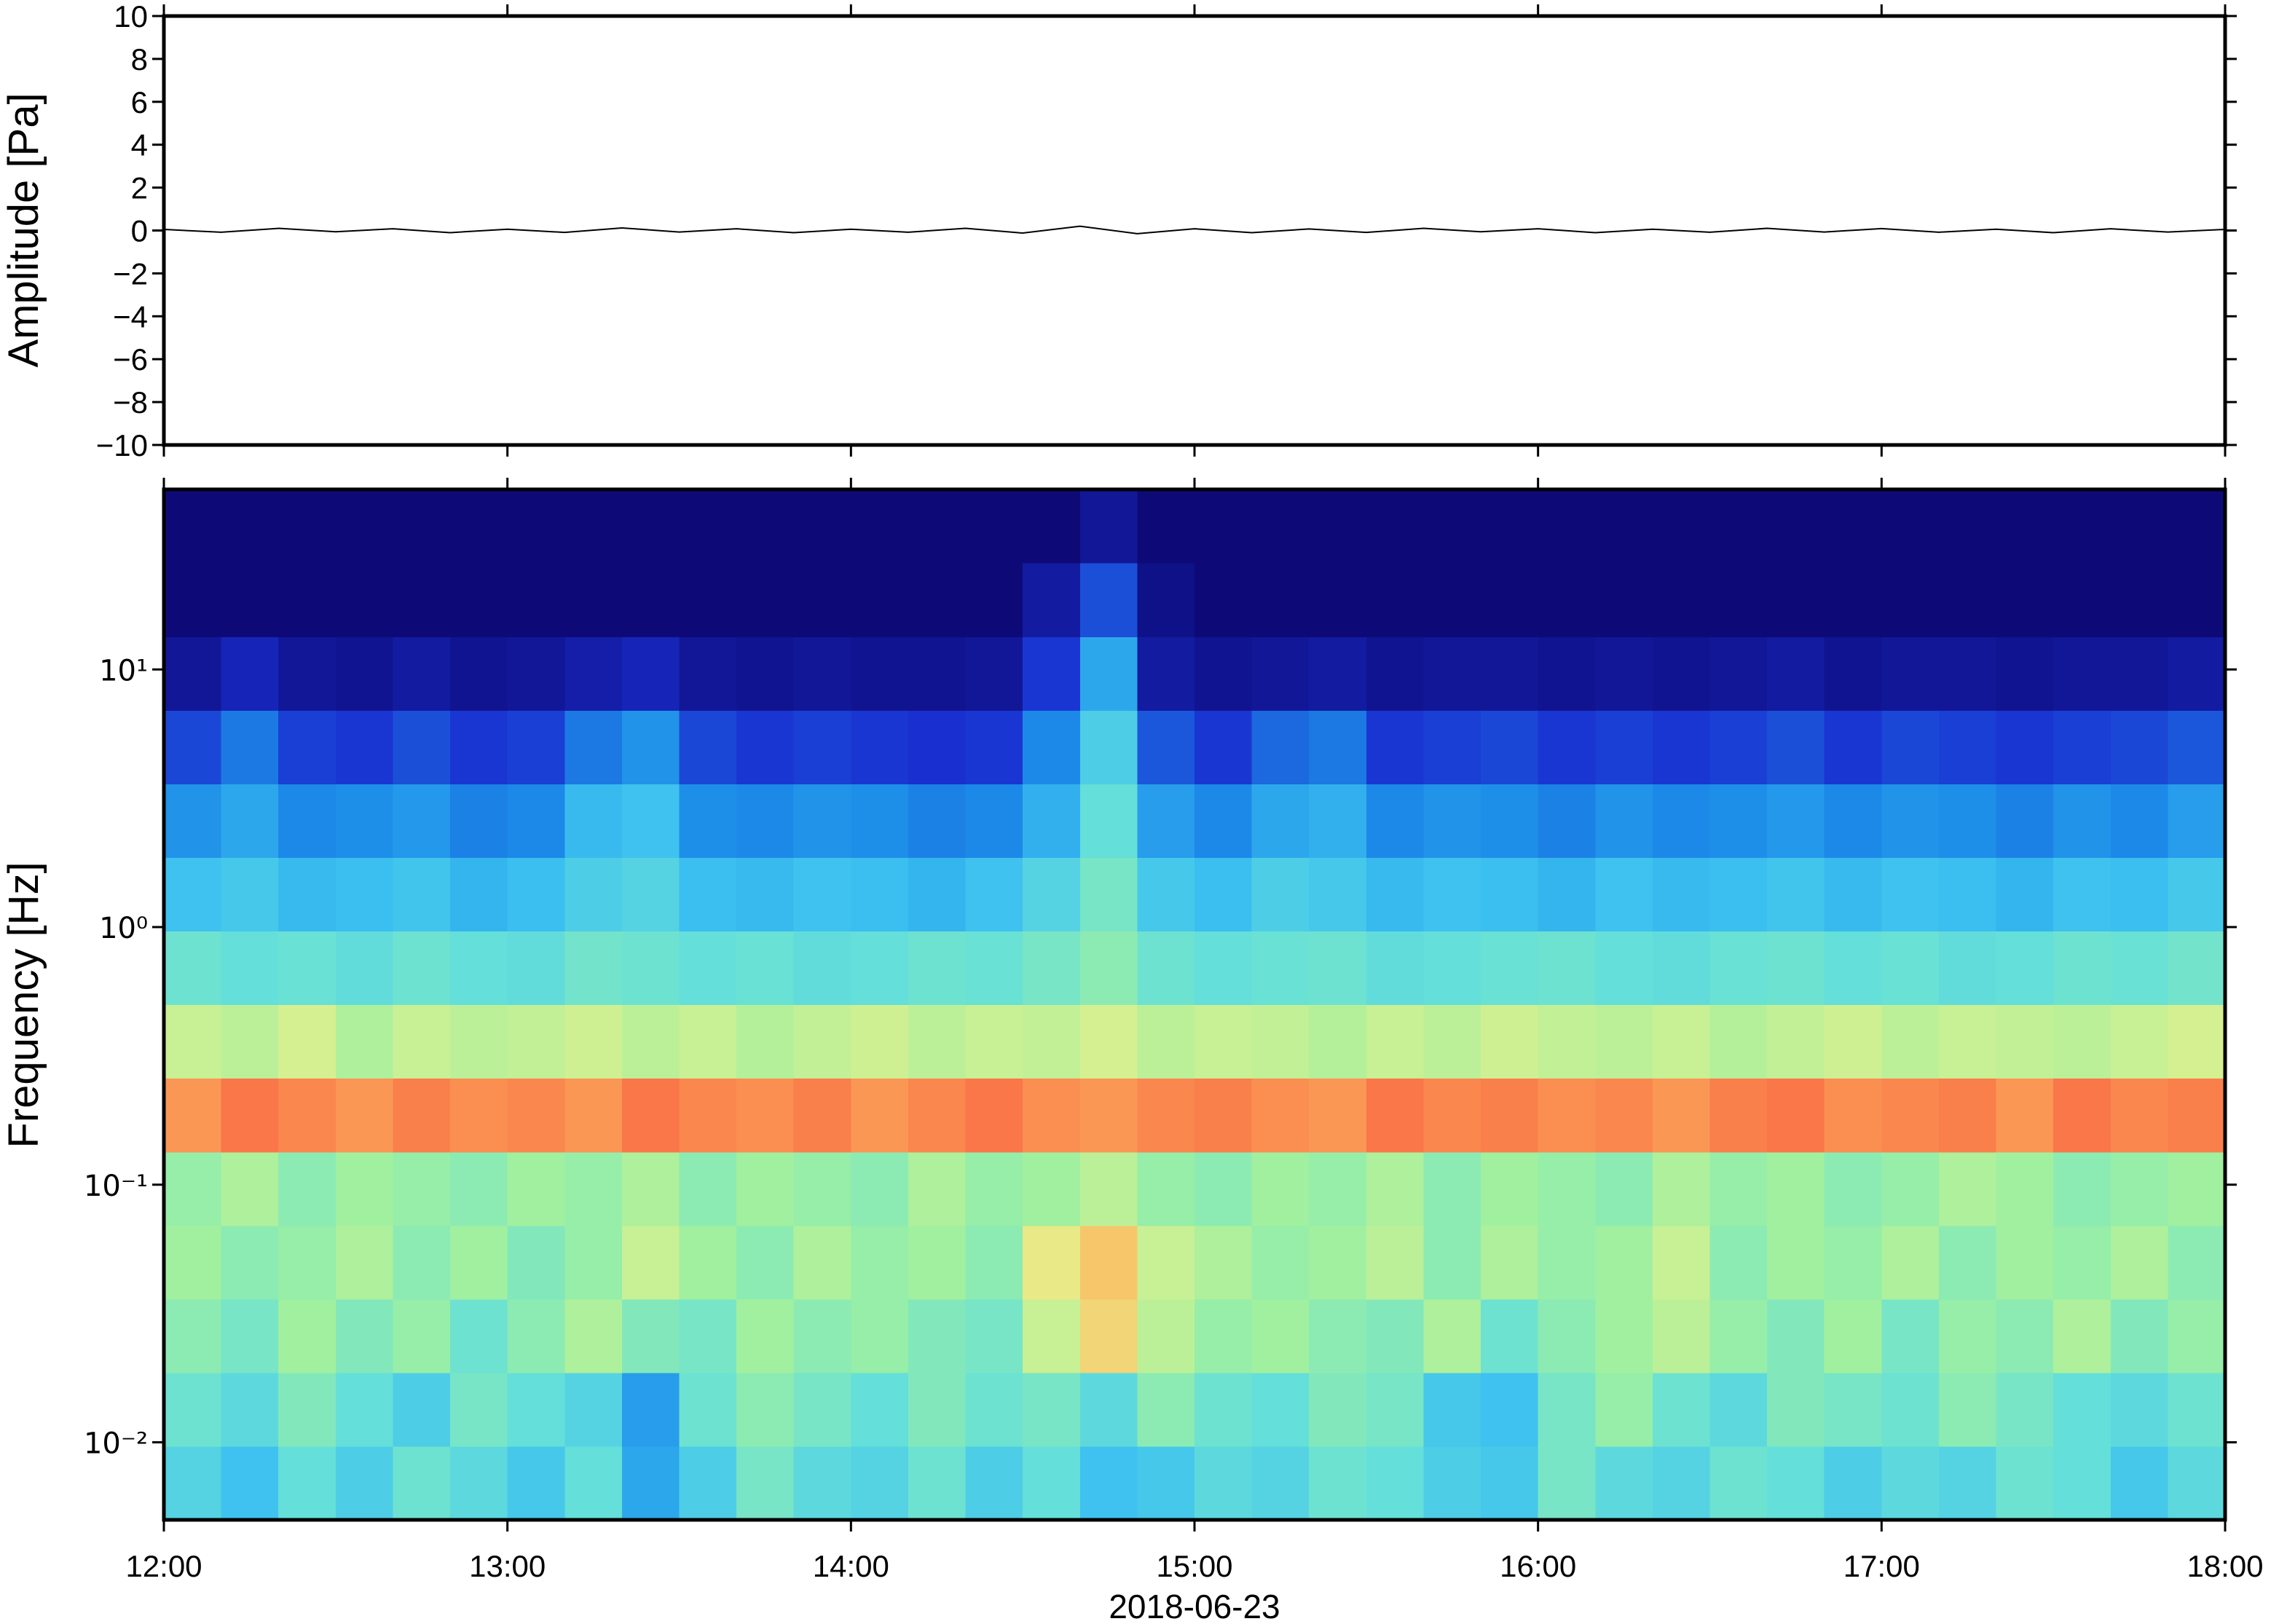  Describe the element at coordinates (1194, 229) in the screenshot. I see `waveform` at that location.